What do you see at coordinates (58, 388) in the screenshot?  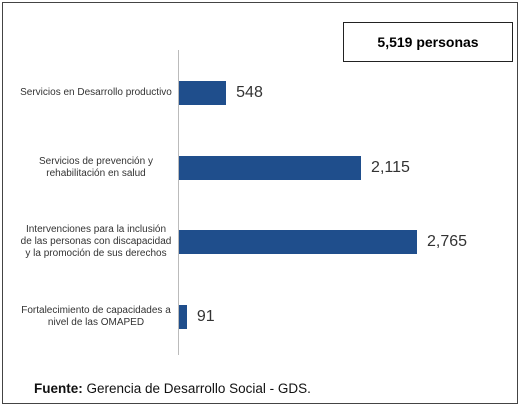 I see `source-label: Fuente:` at bounding box center [58, 388].